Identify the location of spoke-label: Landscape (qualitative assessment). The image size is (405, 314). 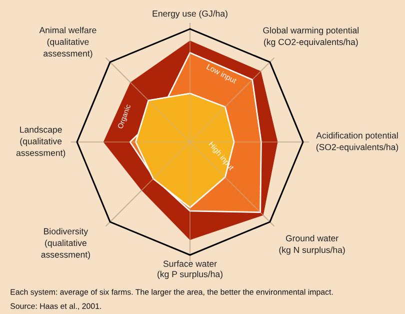
(41, 142).